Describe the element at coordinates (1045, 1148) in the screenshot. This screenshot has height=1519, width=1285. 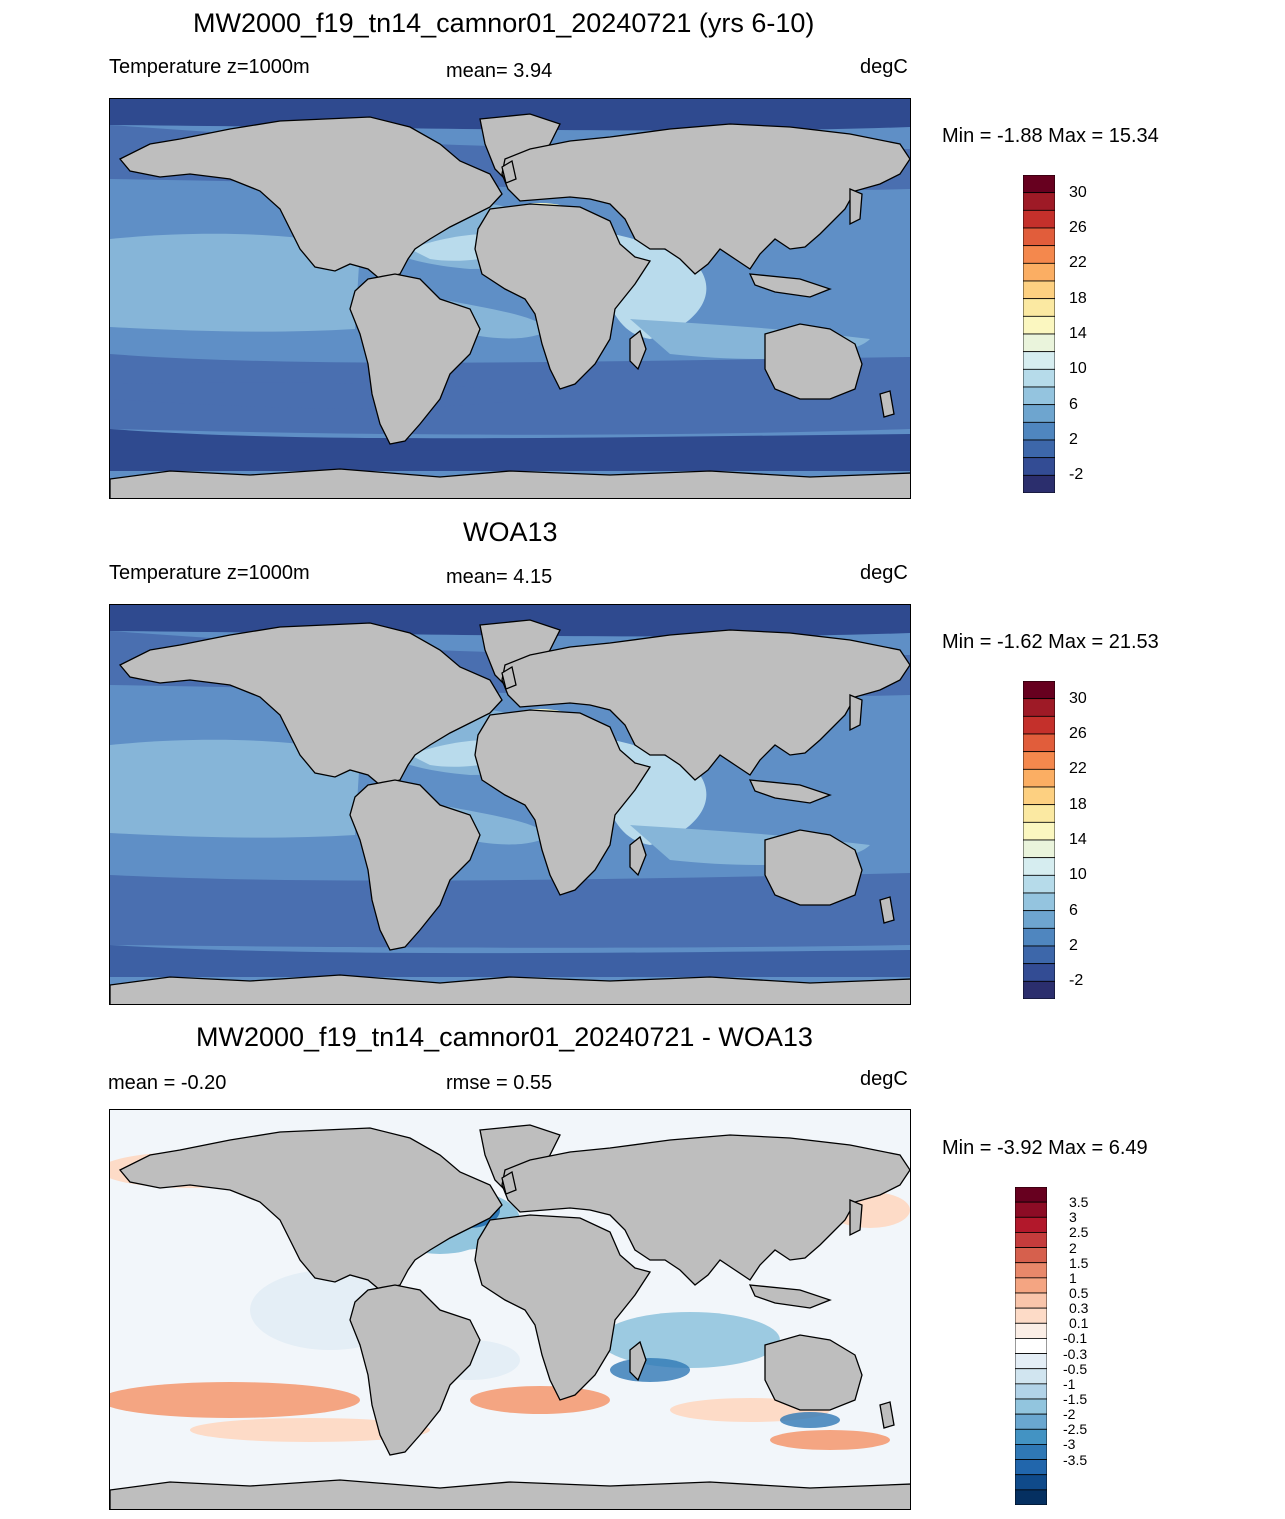
I see `panel3-minmax-label: Min = -3.92 Max = 6.49` at that location.